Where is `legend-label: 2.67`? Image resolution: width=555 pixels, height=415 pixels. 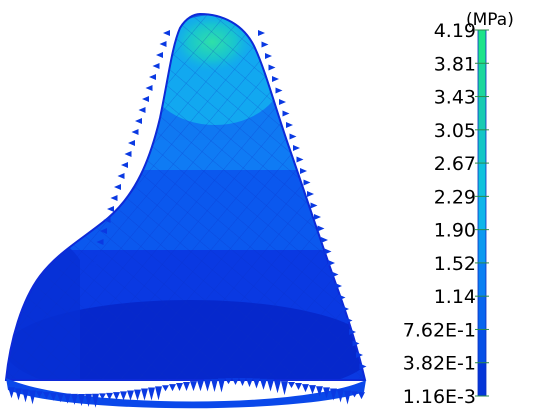
legend-label: 2.67 is located at coordinates (455, 164).